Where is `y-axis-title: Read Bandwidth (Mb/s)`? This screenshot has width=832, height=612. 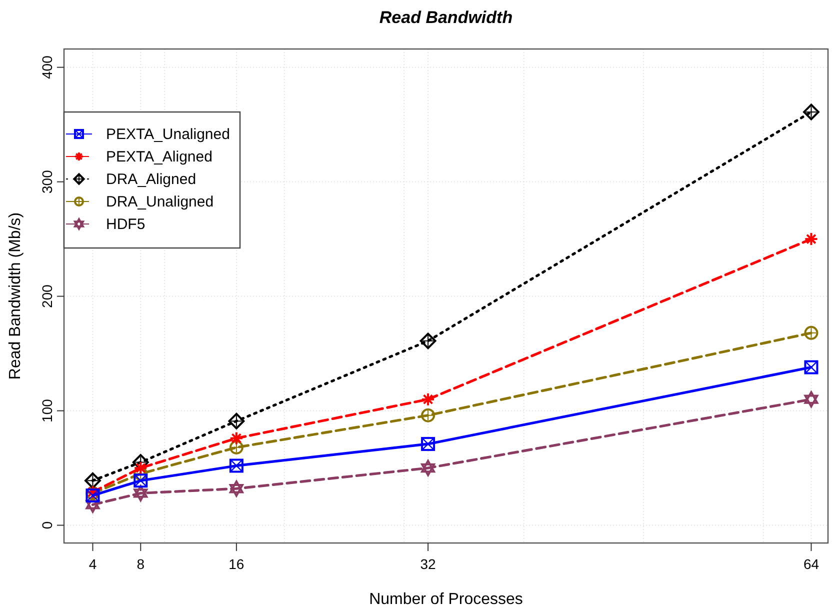 y-axis-title: Read Bandwidth (Mb/s) is located at coordinates (15, 296).